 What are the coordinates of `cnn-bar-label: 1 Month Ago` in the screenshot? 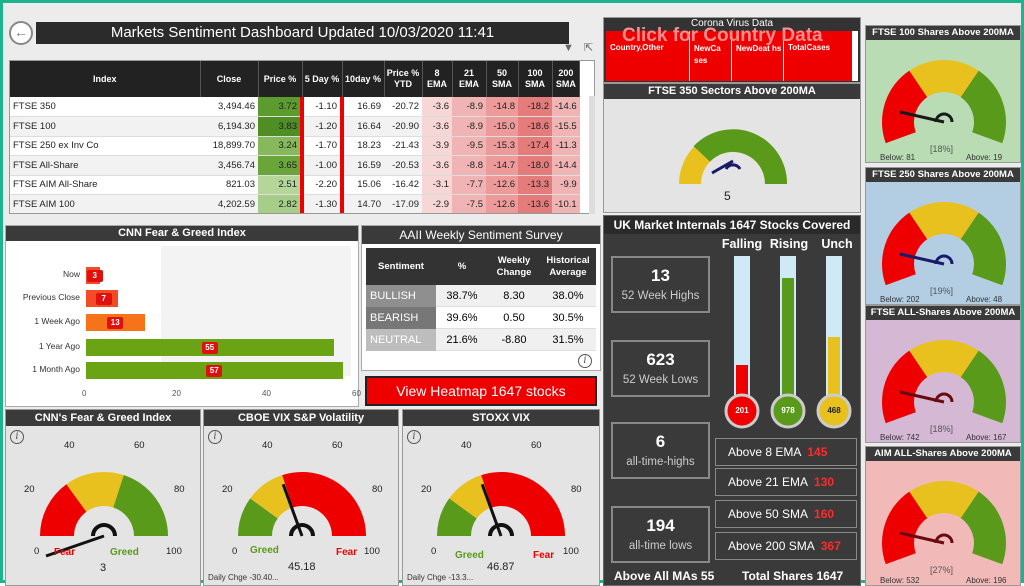 It's located at (56, 369).